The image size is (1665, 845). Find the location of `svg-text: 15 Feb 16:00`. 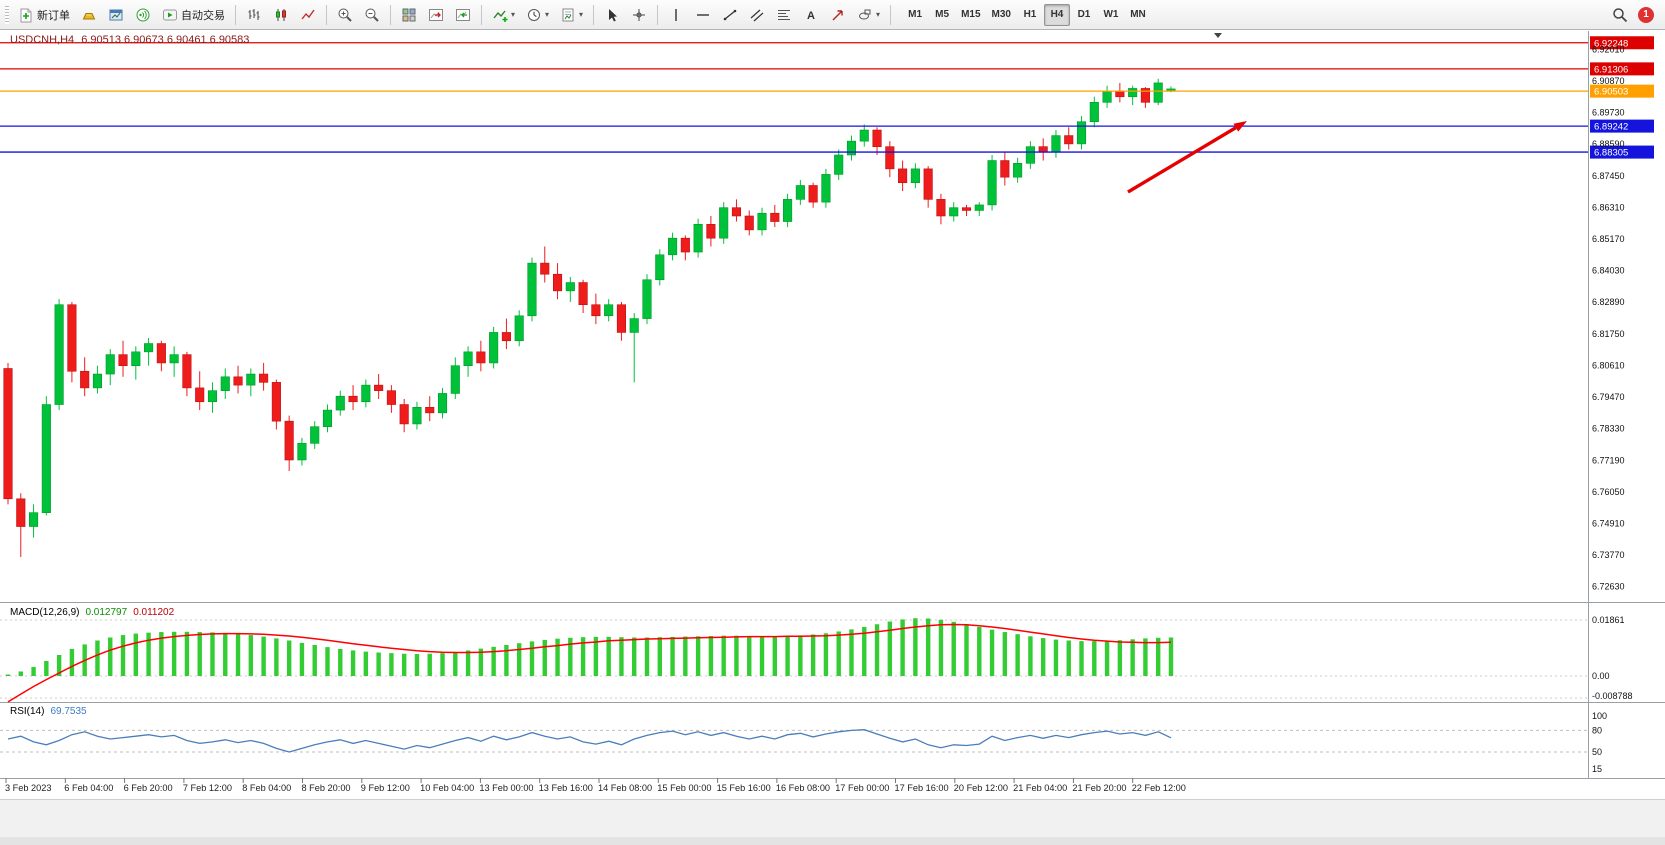

svg-text: 15 Feb 16:00 is located at coordinates (744, 788).